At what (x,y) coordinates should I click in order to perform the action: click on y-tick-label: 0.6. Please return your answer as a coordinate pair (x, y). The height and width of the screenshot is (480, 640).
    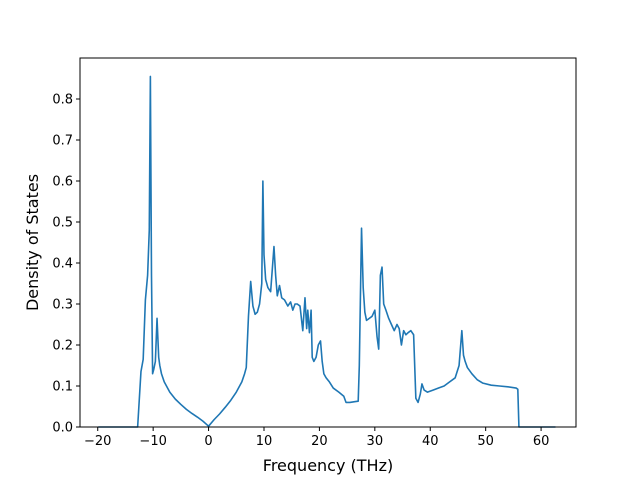
    Looking at the image, I should click on (62, 182).